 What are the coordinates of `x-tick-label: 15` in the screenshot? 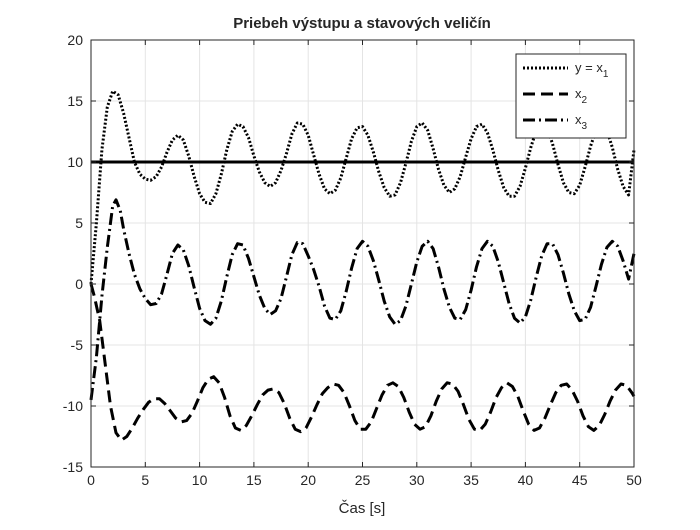 It's located at (254, 480).